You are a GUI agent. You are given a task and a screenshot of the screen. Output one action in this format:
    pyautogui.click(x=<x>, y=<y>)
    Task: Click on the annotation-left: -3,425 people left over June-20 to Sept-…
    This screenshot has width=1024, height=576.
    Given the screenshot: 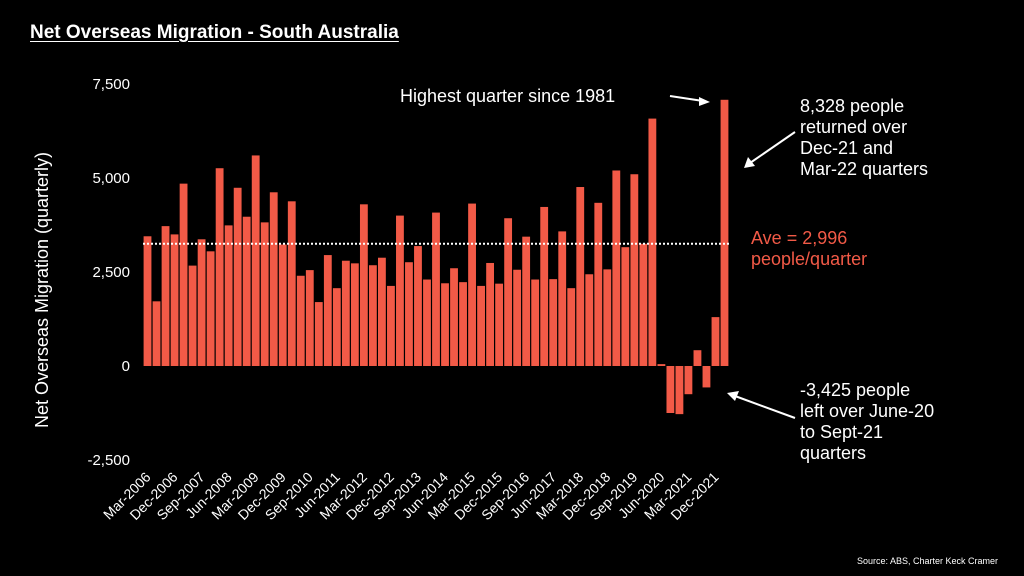 What is the action you would take?
    pyautogui.click(x=867, y=421)
    